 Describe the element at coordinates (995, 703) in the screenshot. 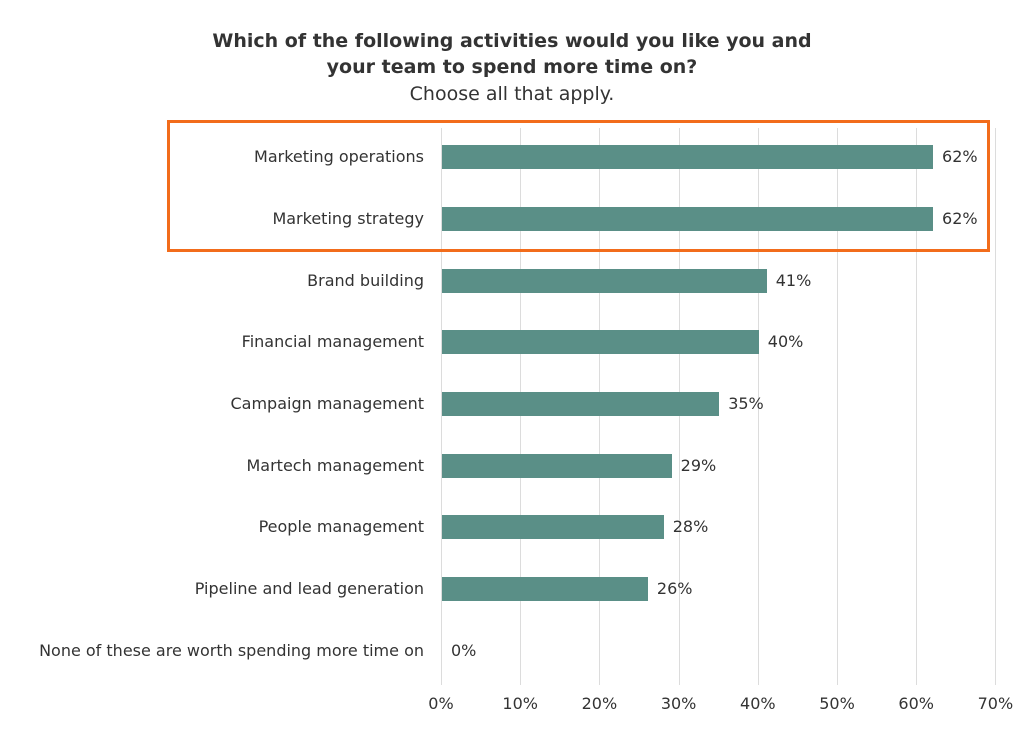

I see `x-tick-label: 70%` at that location.